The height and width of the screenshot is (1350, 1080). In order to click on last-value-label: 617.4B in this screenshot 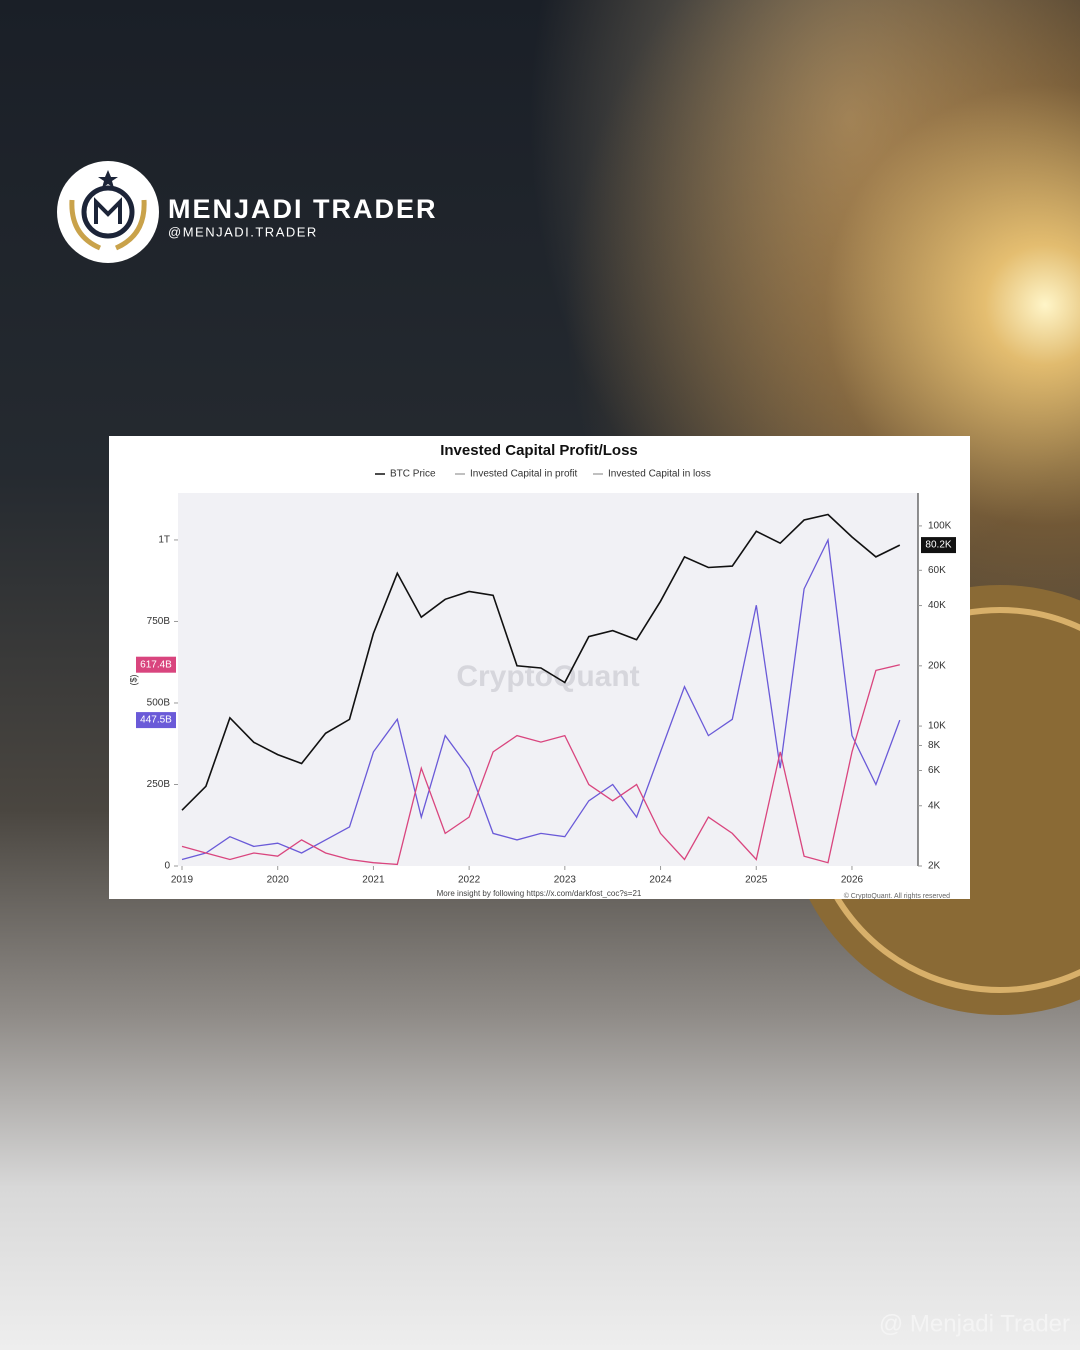, I will do `click(156, 664)`.